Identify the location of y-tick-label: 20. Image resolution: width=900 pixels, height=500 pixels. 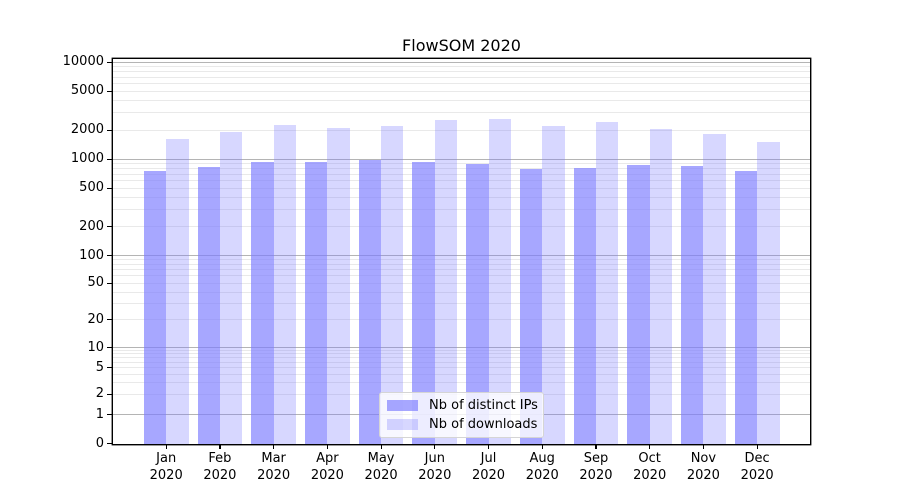
(95, 319).